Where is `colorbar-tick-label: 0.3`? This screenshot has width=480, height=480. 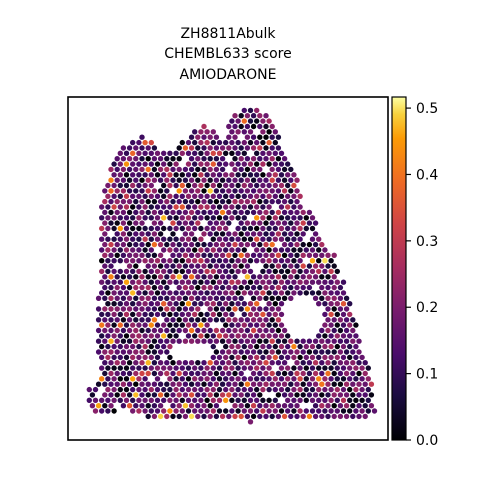 colorbar-tick-label: 0.3 is located at coordinates (427, 242).